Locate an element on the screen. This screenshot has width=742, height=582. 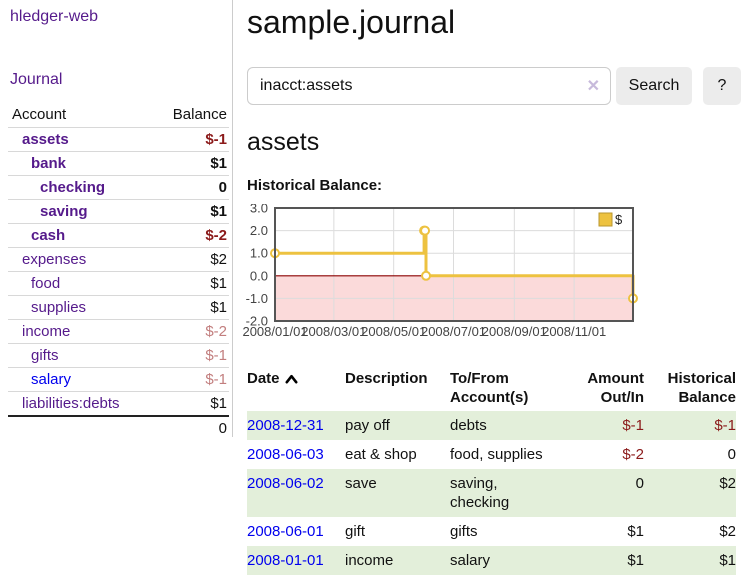
account-link-saving: saving is located at coordinates (64, 211).